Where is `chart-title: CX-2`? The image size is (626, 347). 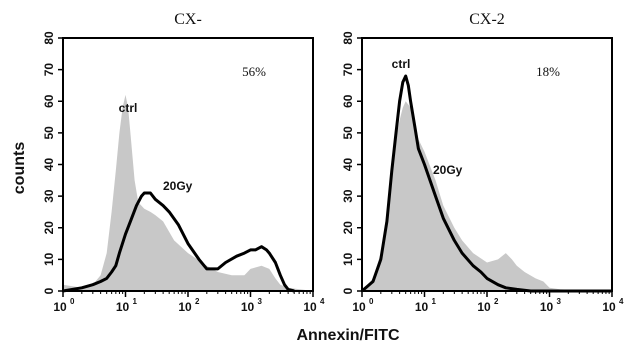
chart-title: CX-2 is located at coordinates (487, 19).